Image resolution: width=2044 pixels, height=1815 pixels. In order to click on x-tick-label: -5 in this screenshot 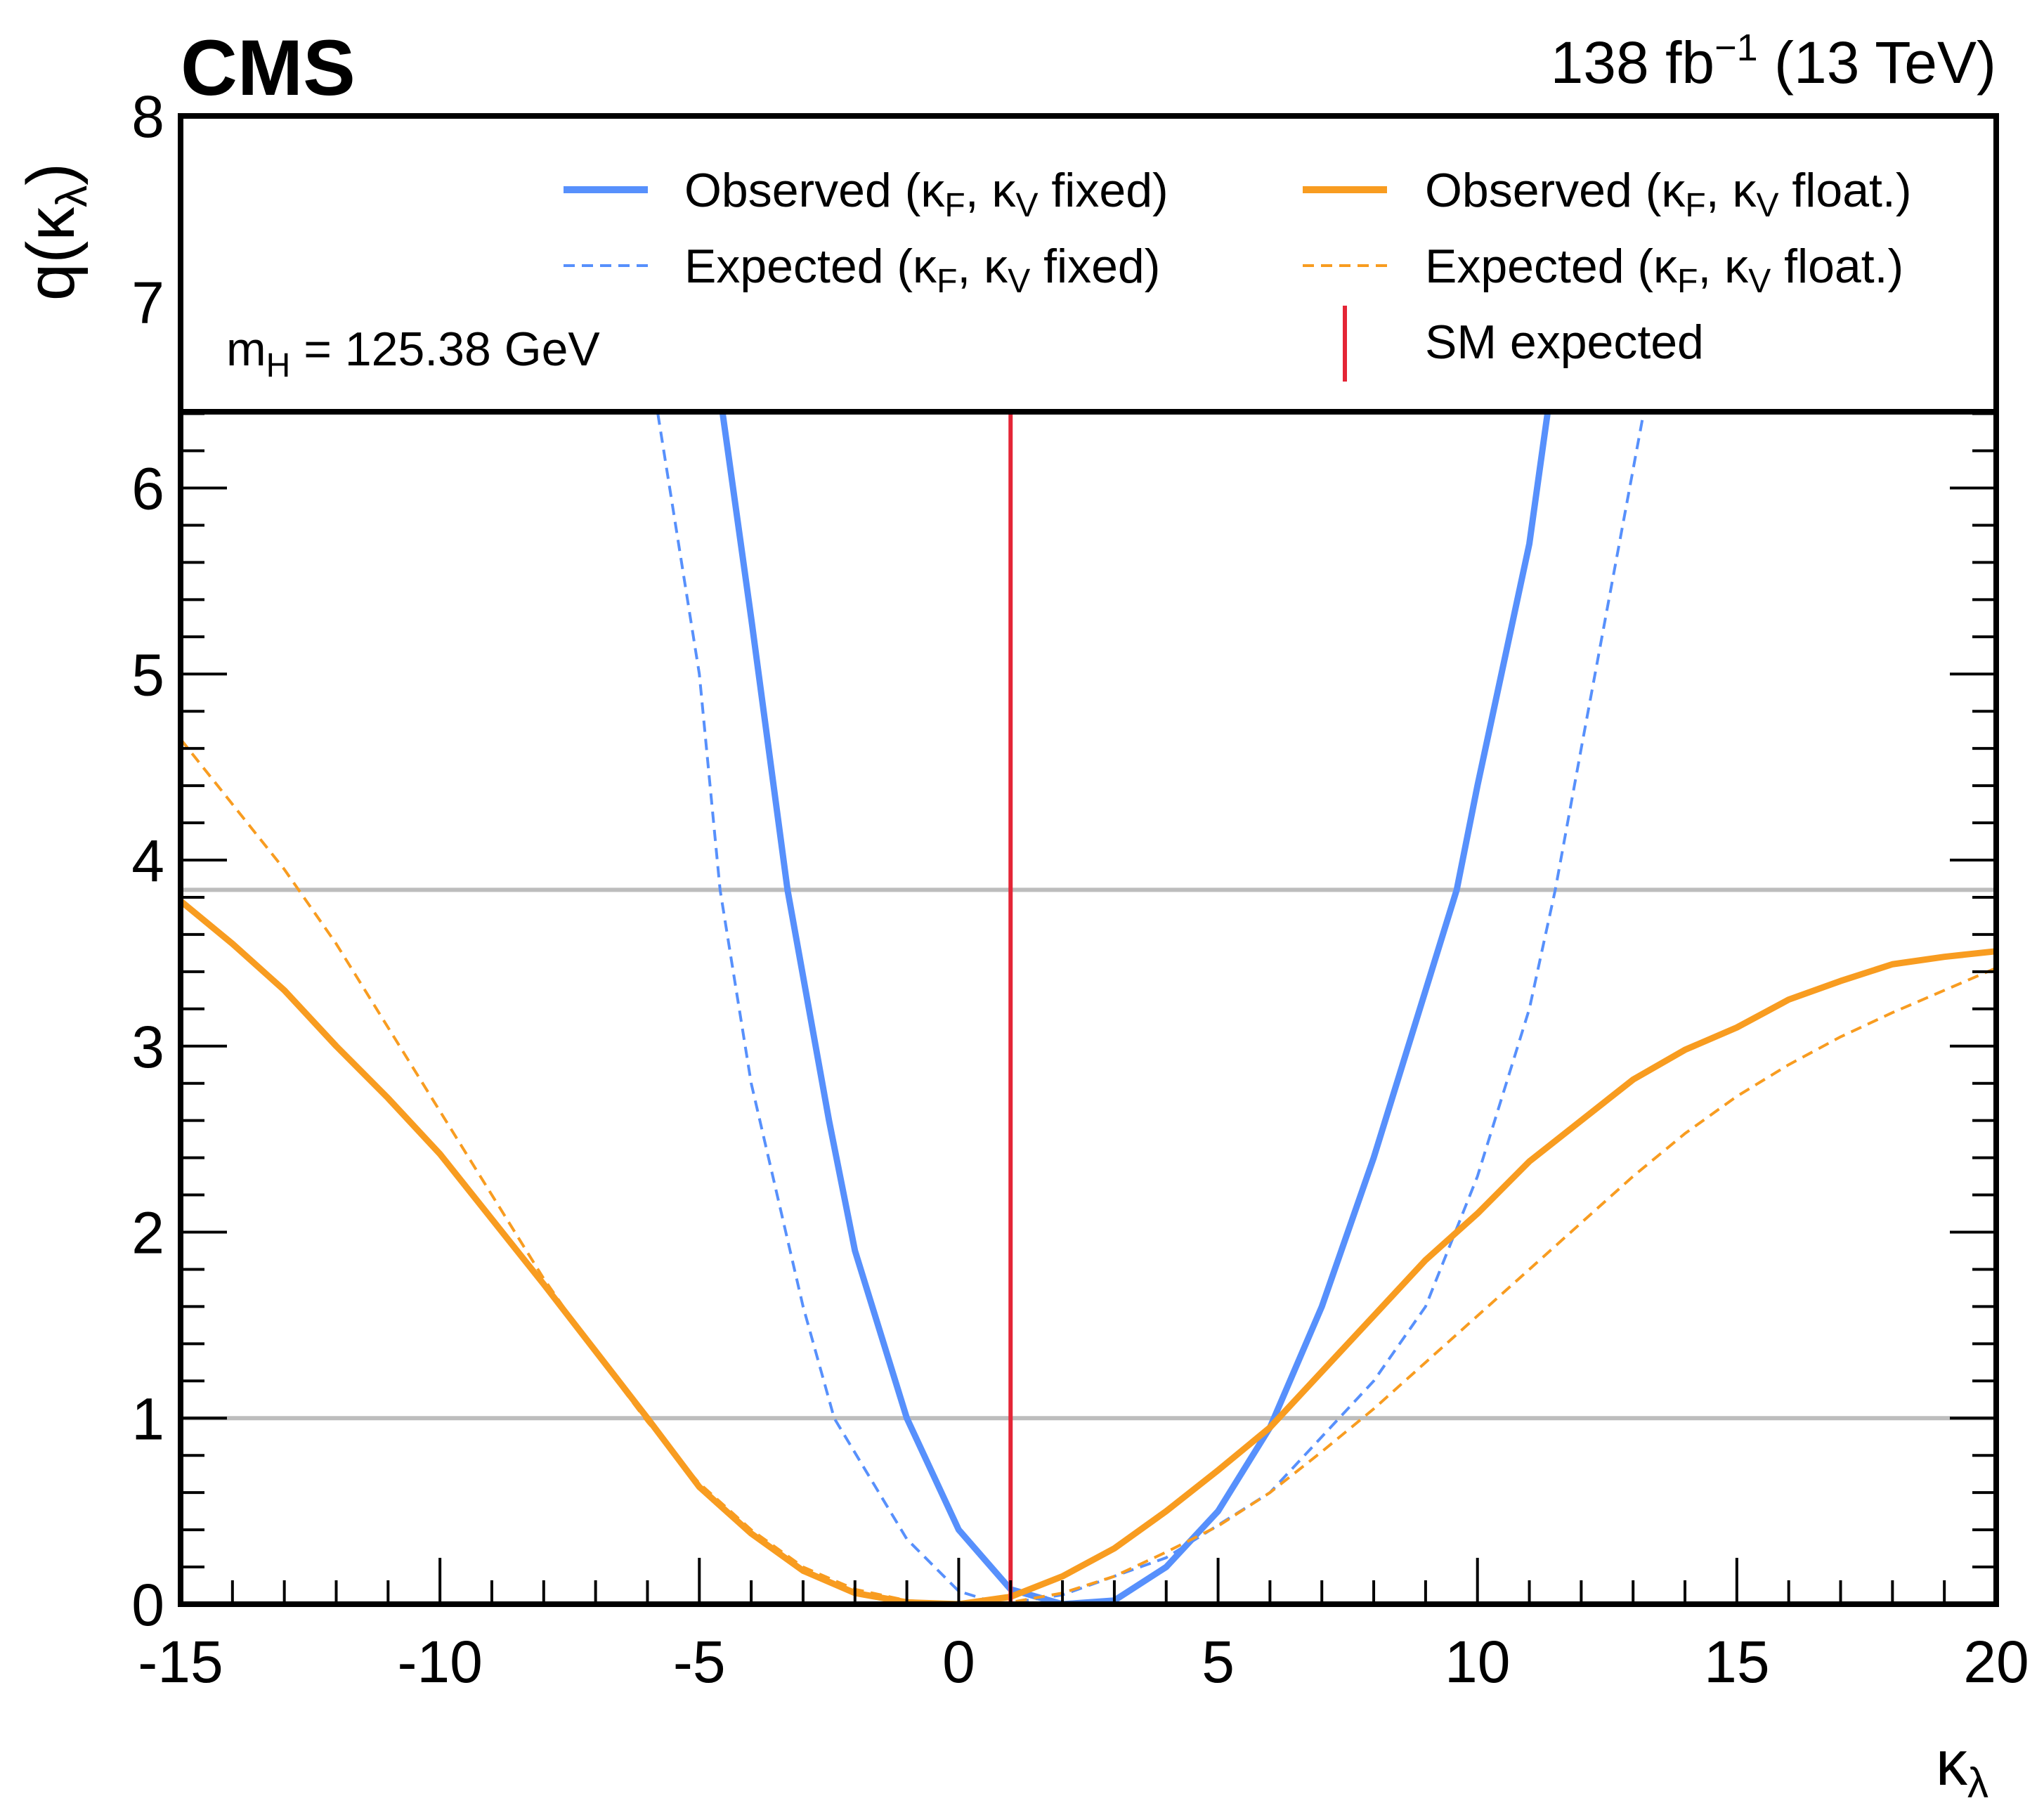, I will do `click(699, 1662)`.